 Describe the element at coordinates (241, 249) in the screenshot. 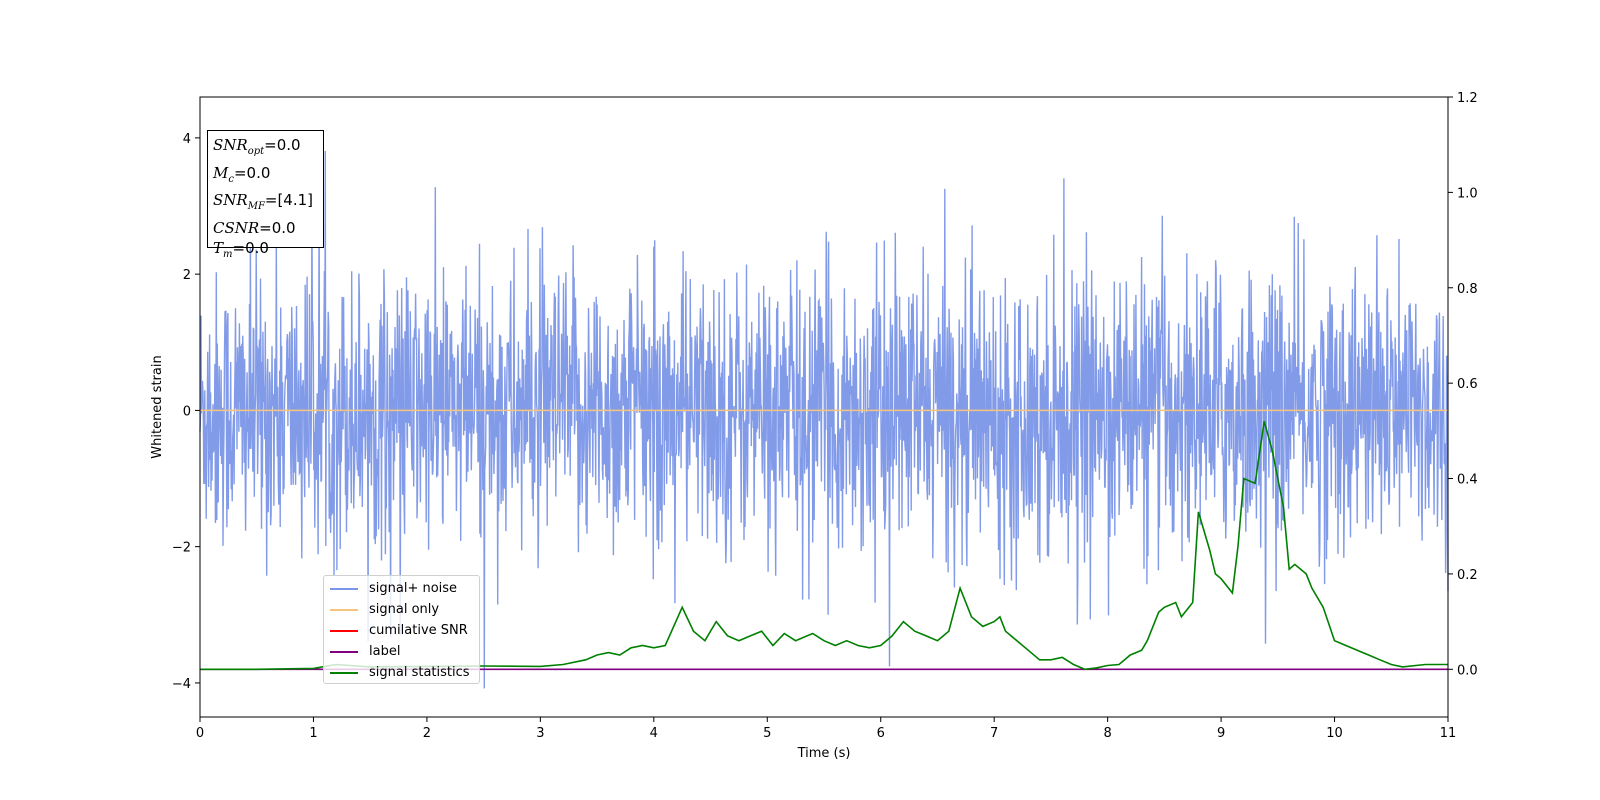

I see `annotation-tm: Tm=0.0` at that location.